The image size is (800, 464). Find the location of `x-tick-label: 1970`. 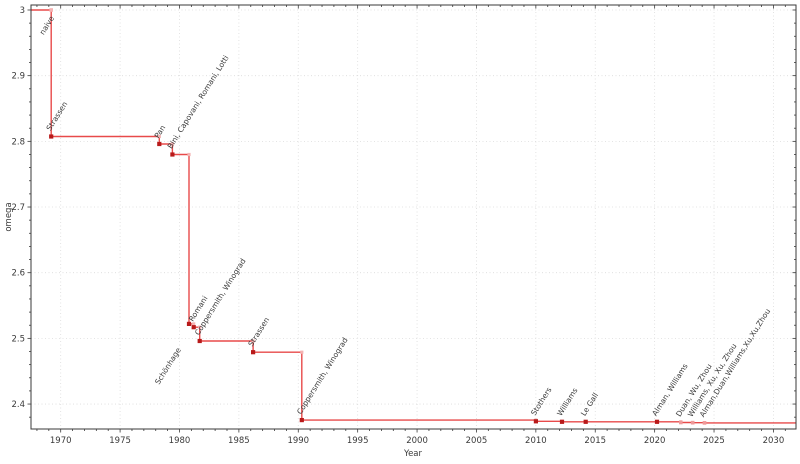

x-tick-label: 1970 is located at coordinates (61, 441).